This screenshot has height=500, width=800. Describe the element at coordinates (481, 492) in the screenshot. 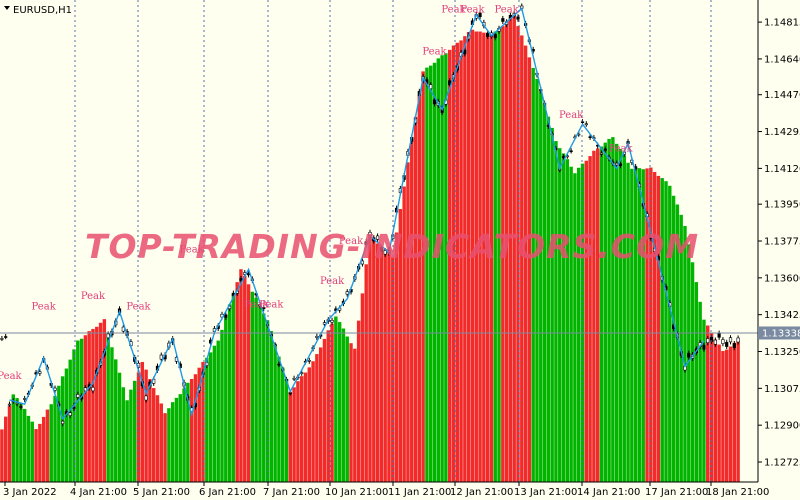

I see `time-tick-label: 12 Jan 21:00` at that location.